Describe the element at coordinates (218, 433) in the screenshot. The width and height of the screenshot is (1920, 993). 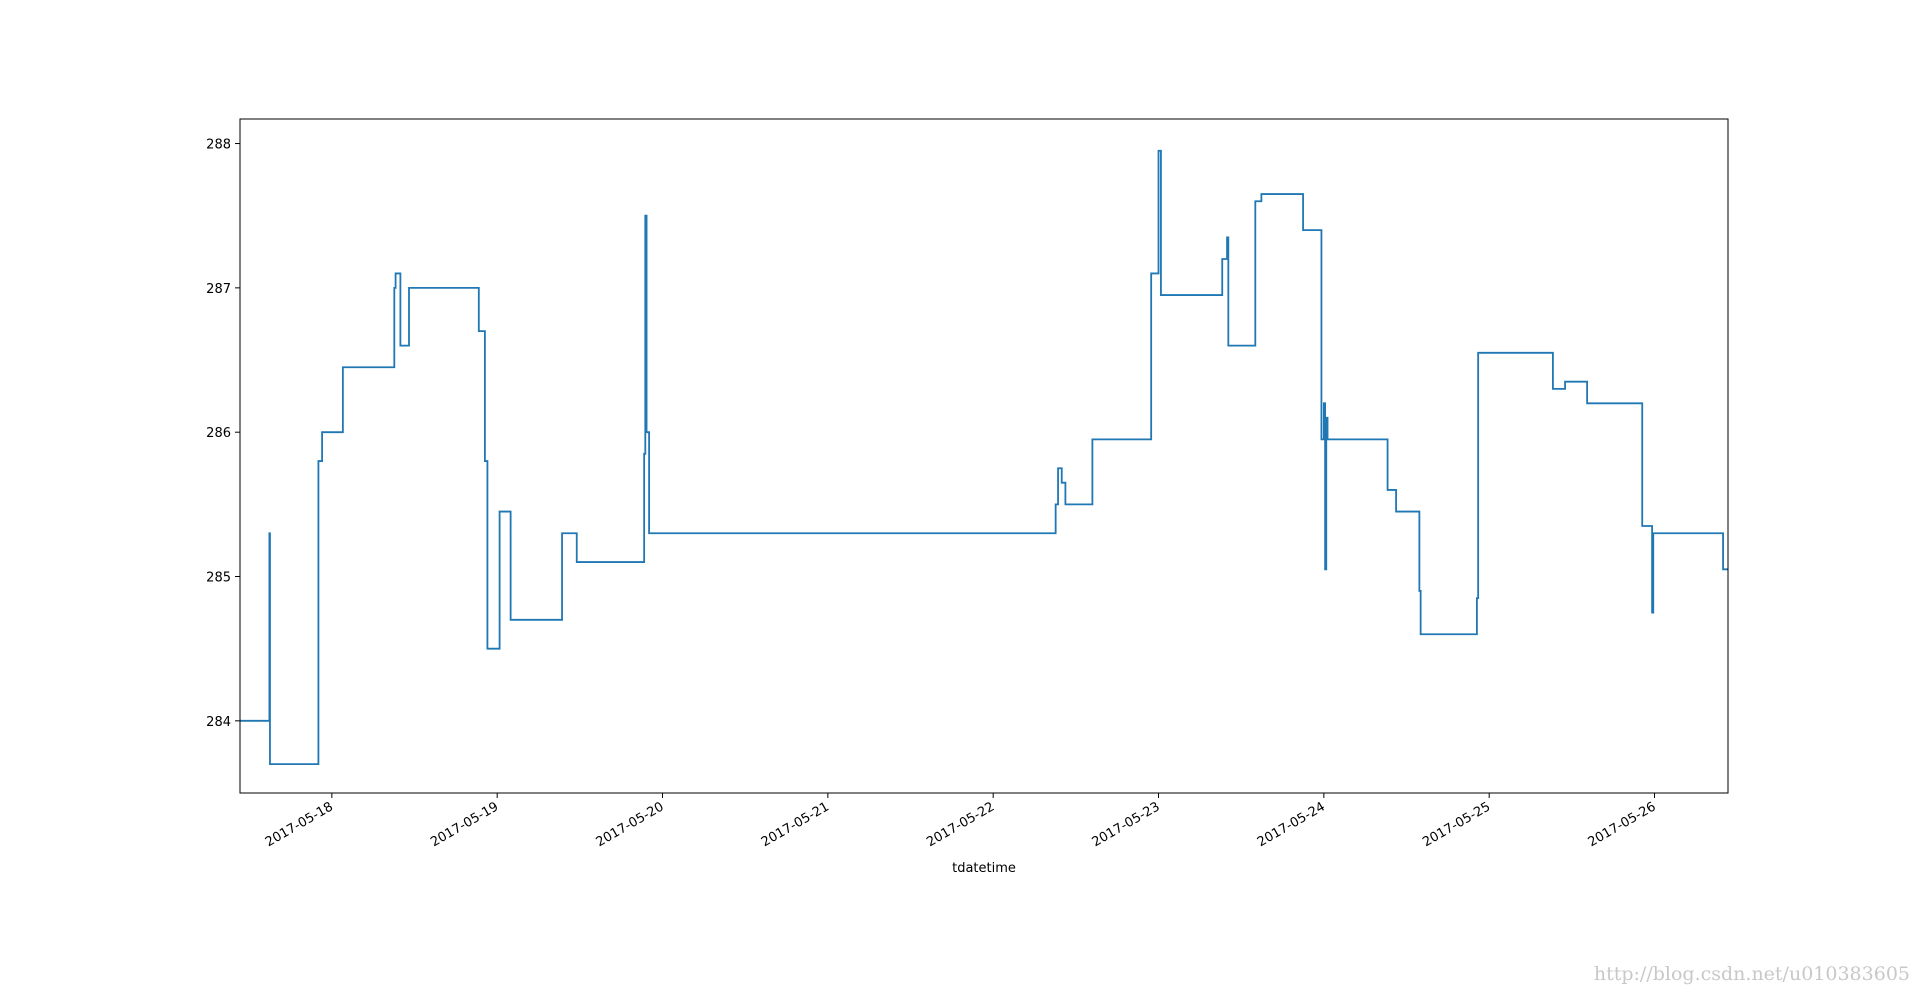
I see `y-tick-label: 286` at that location.